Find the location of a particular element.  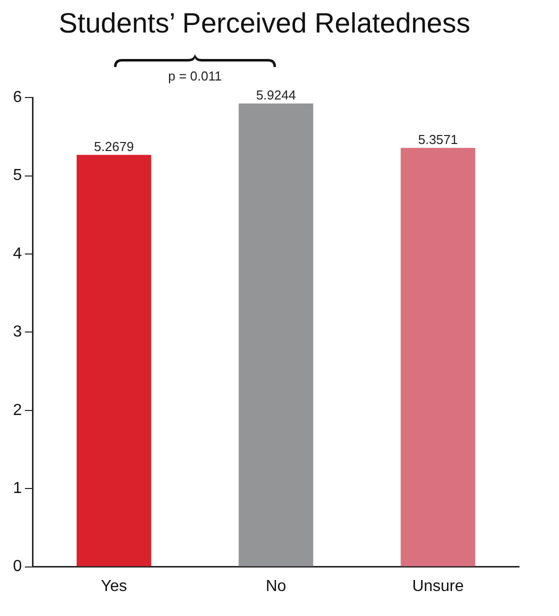

x-tick-label: Unsure is located at coordinates (438, 586).